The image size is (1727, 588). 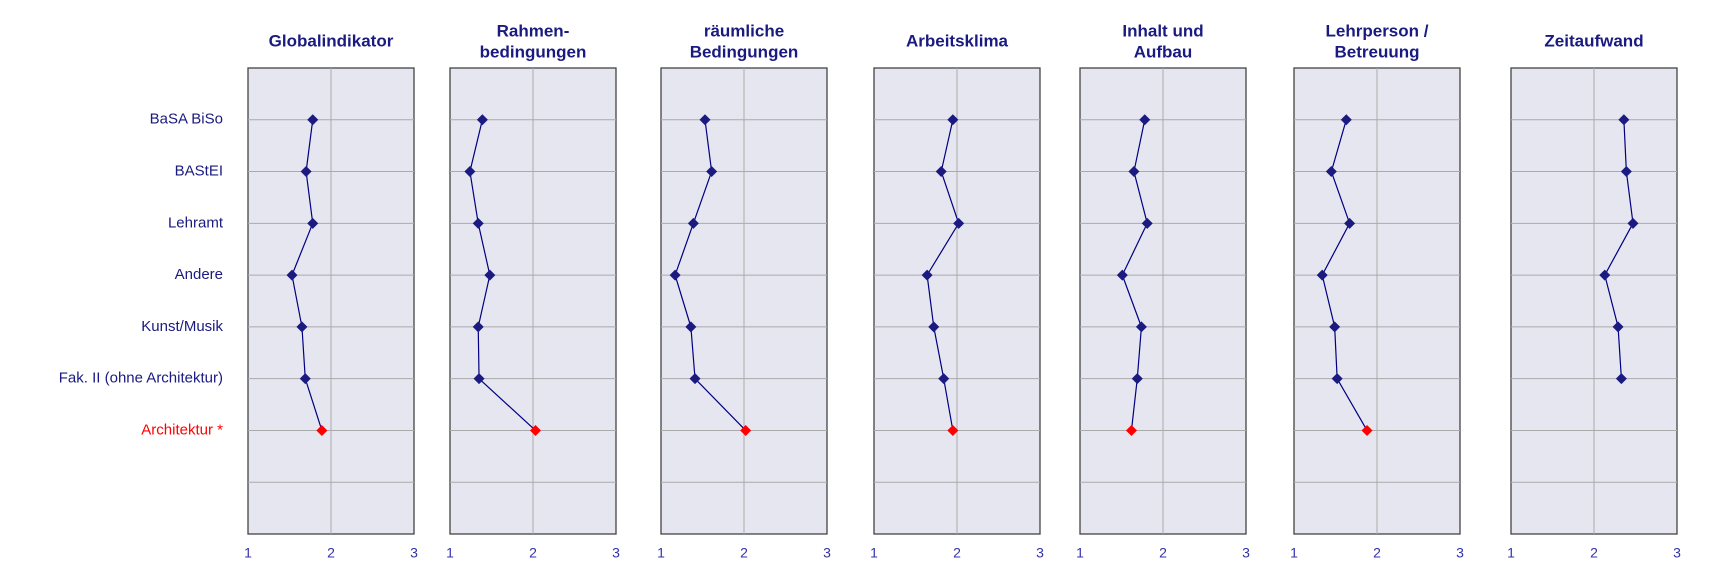 I want to click on row-label: Lehramt, so click(x=196, y=222).